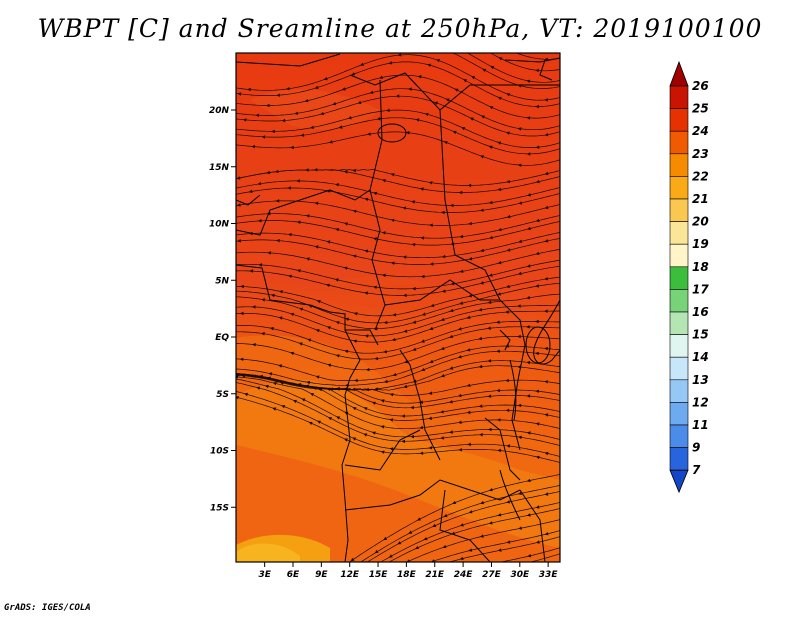 This screenshot has height=618, width=800. What do you see at coordinates (679, 73) in the screenshot?
I see `colorbar-top-arrow` at bounding box center [679, 73].